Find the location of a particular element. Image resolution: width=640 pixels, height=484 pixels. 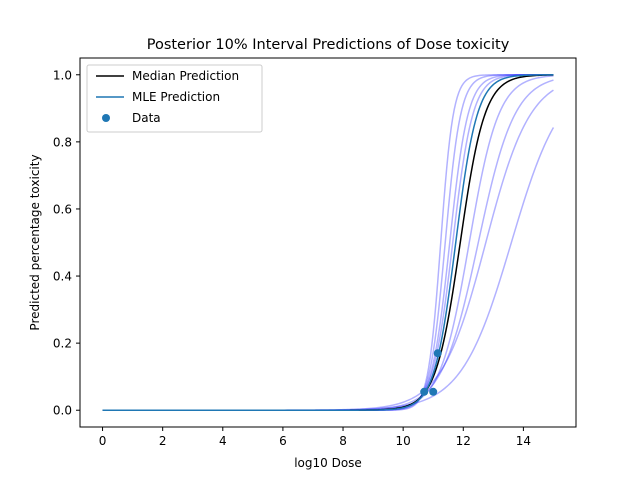

x-tick-label: 12 is located at coordinates (463, 441).